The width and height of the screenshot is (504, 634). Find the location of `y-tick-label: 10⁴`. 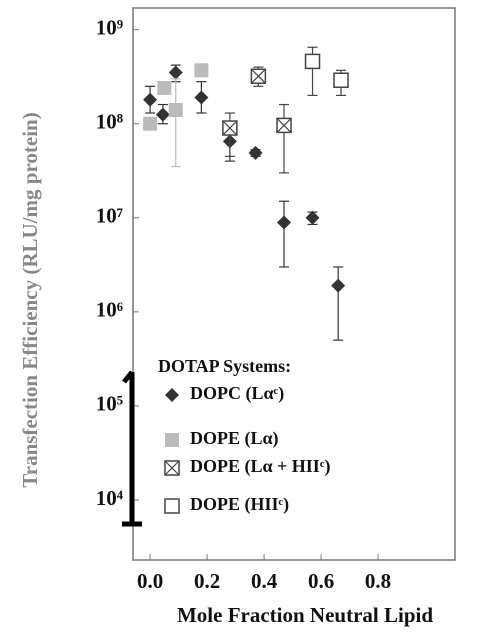

y-tick-label: 10⁴ is located at coordinates (110, 498).